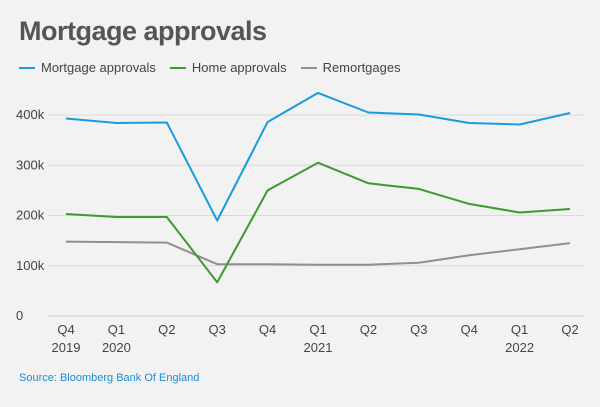 This screenshot has width=600, height=407. Describe the element at coordinates (239, 67) in the screenshot. I see `legend-label-home-approvals: Home approvals` at that location.